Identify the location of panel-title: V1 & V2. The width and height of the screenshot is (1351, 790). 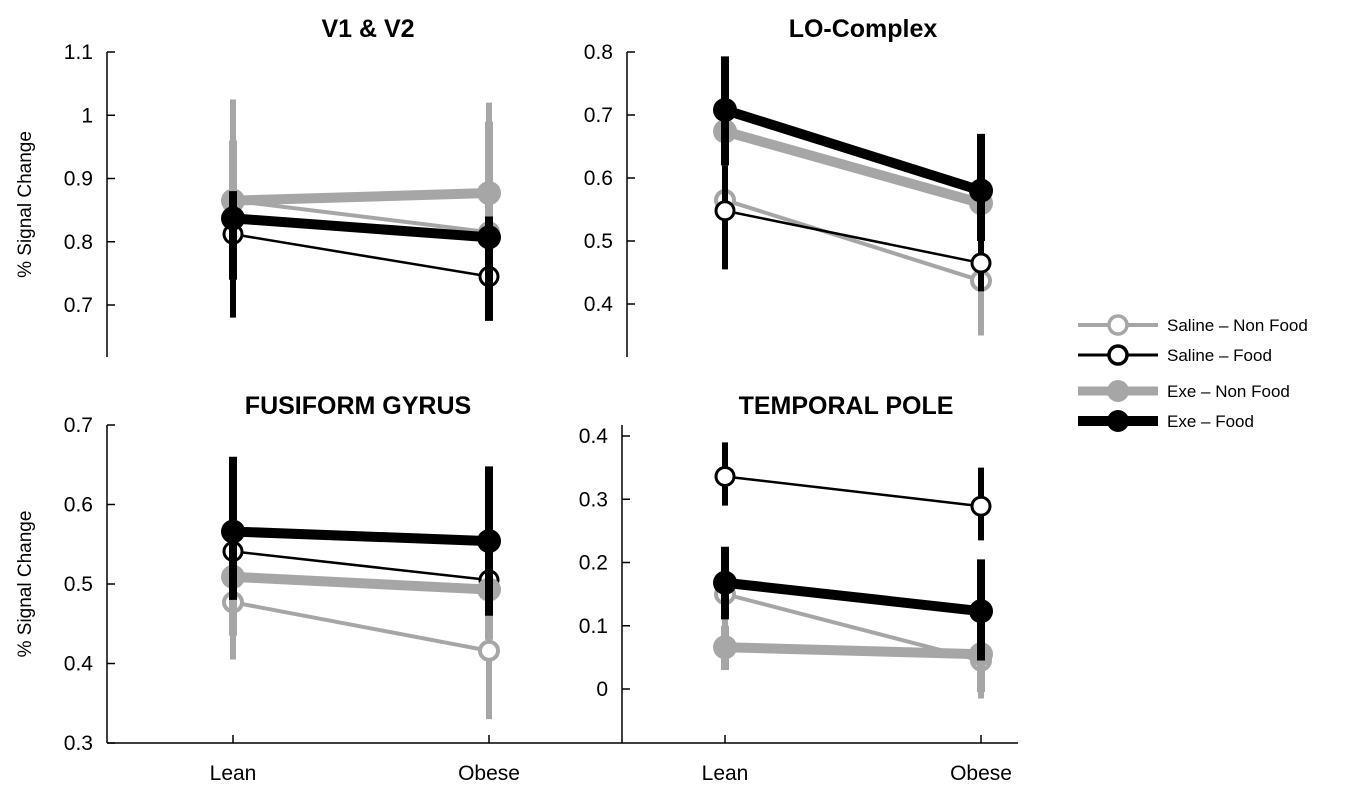
(367, 29).